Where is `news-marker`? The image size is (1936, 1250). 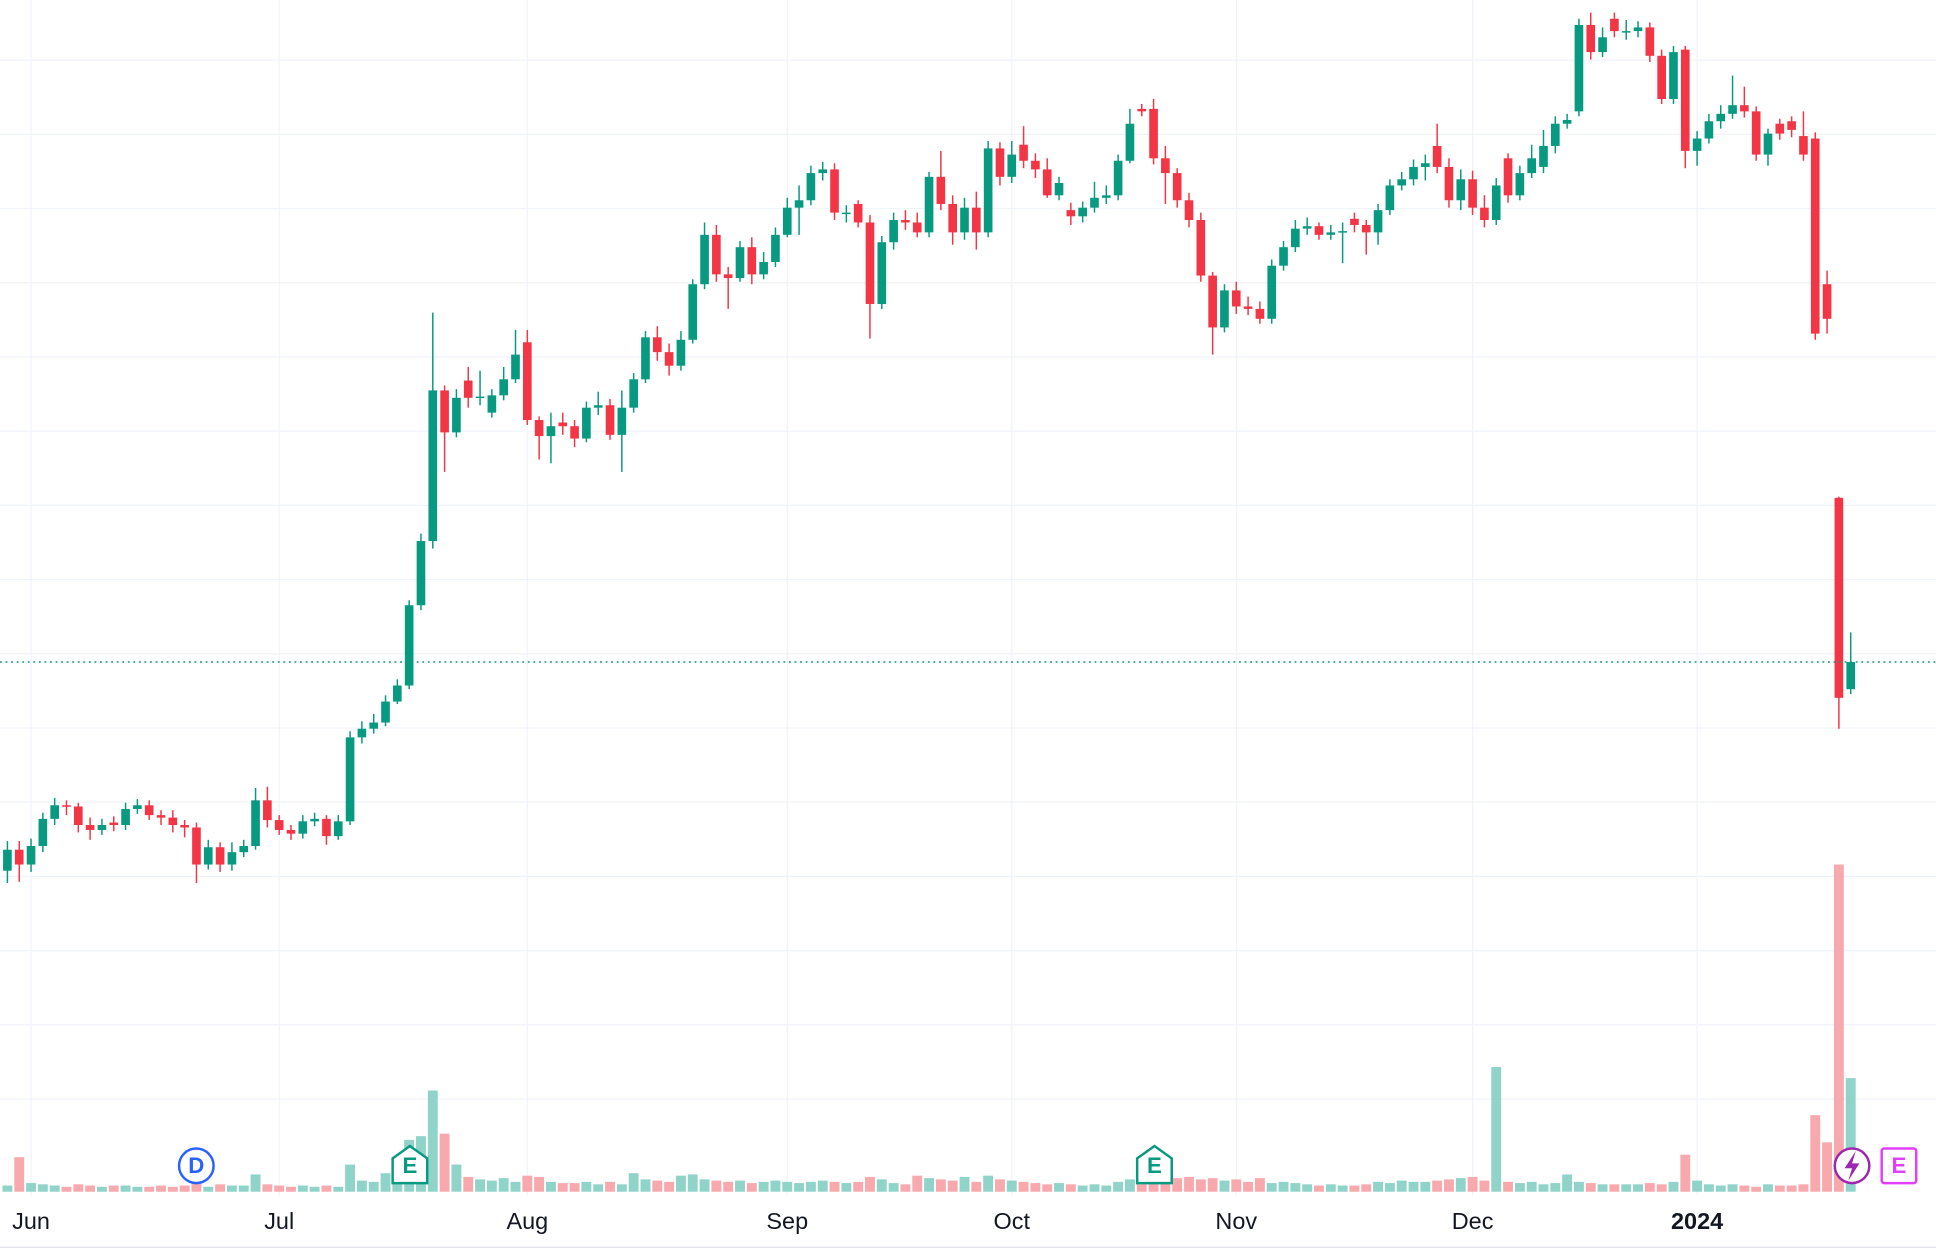
news-marker is located at coordinates (1852, 1166).